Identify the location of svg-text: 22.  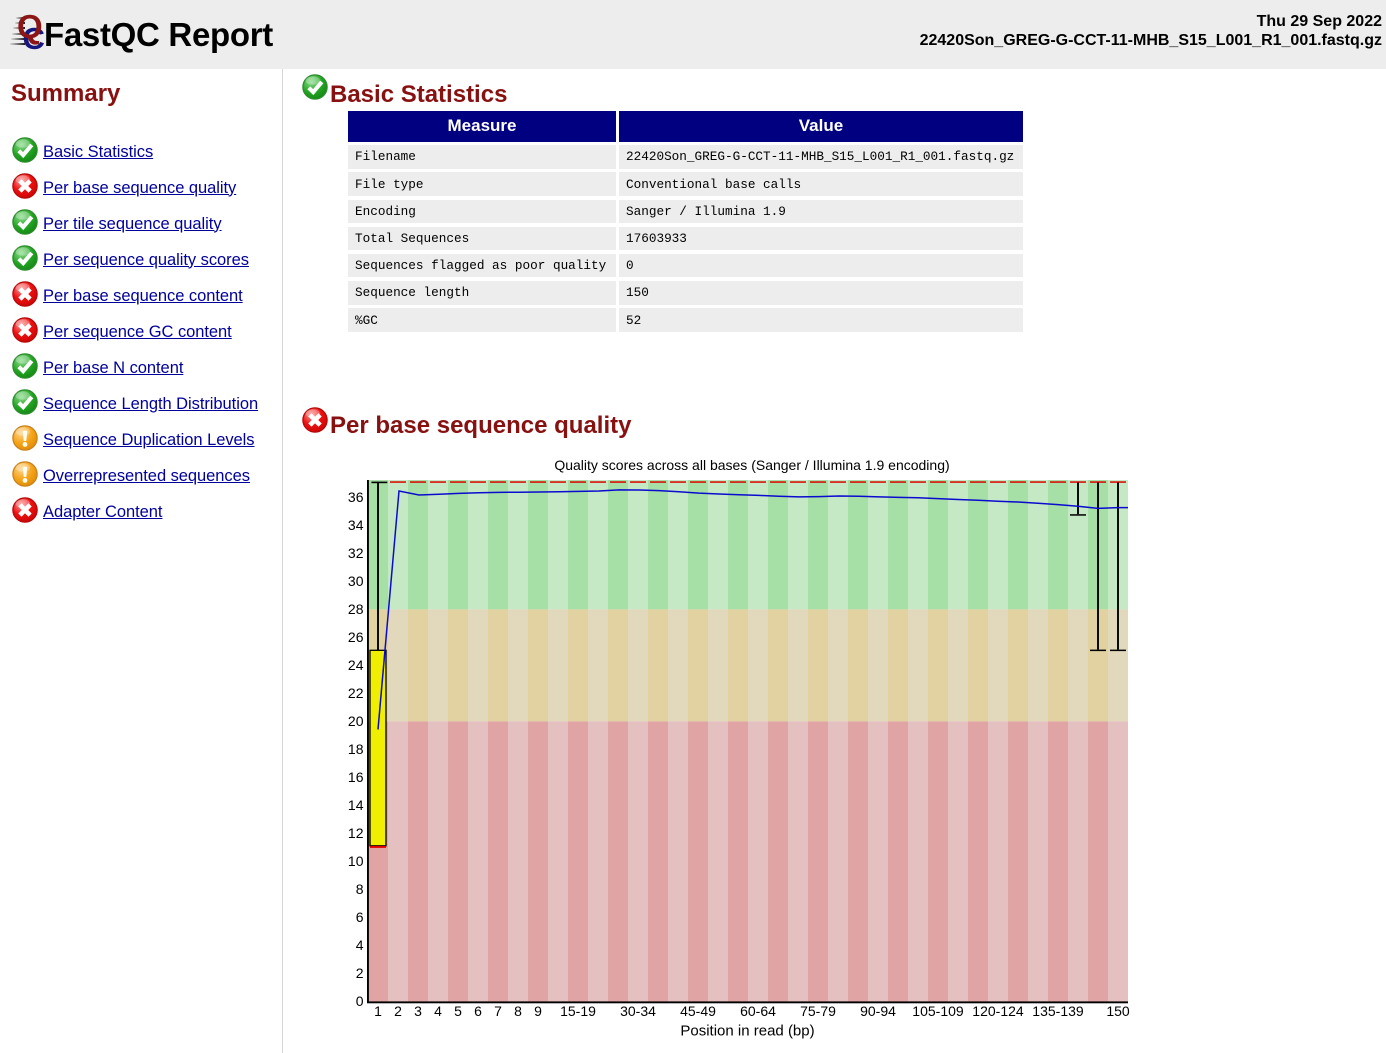
(356, 693).